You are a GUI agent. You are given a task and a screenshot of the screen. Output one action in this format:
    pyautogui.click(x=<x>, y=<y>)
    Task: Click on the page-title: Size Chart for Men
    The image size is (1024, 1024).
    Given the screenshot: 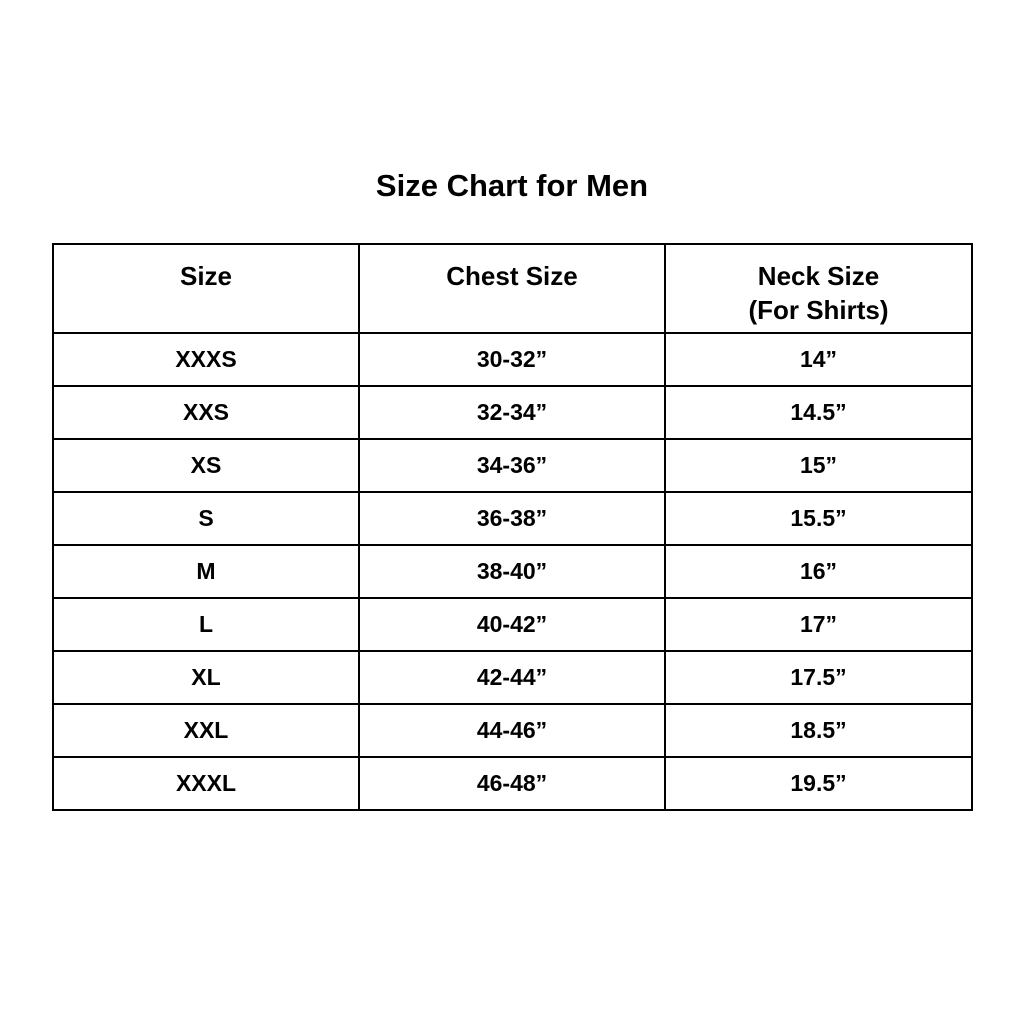 What is the action you would take?
    pyautogui.click(x=512, y=185)
    